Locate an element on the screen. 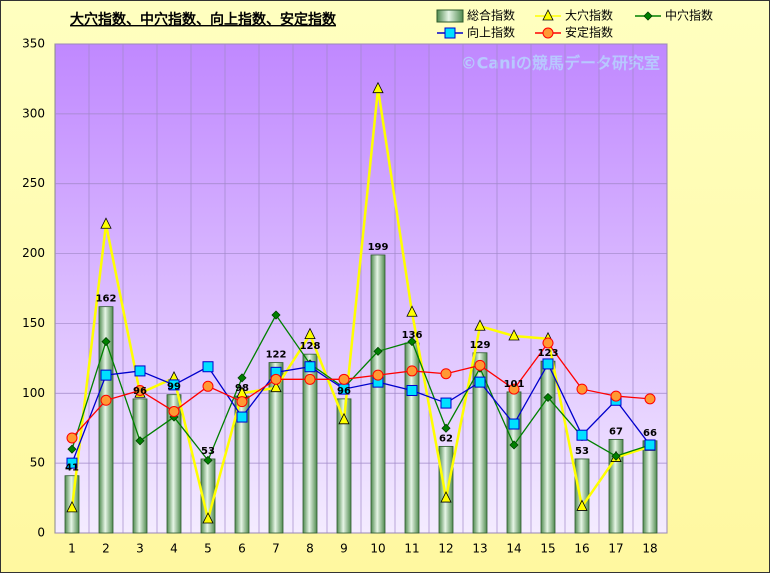 The height and width of the screenshot is (577, 770). x-tick-label: 16 is located at coordinates (581, 549).